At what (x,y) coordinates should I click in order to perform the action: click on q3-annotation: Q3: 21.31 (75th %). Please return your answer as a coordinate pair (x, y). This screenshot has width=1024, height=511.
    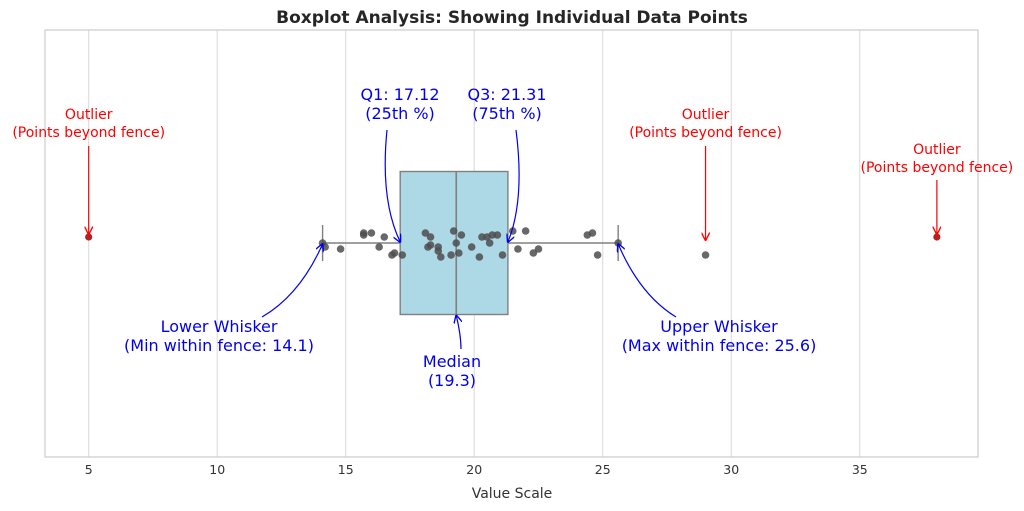
    Looking at the image, I should click on (506, 104).